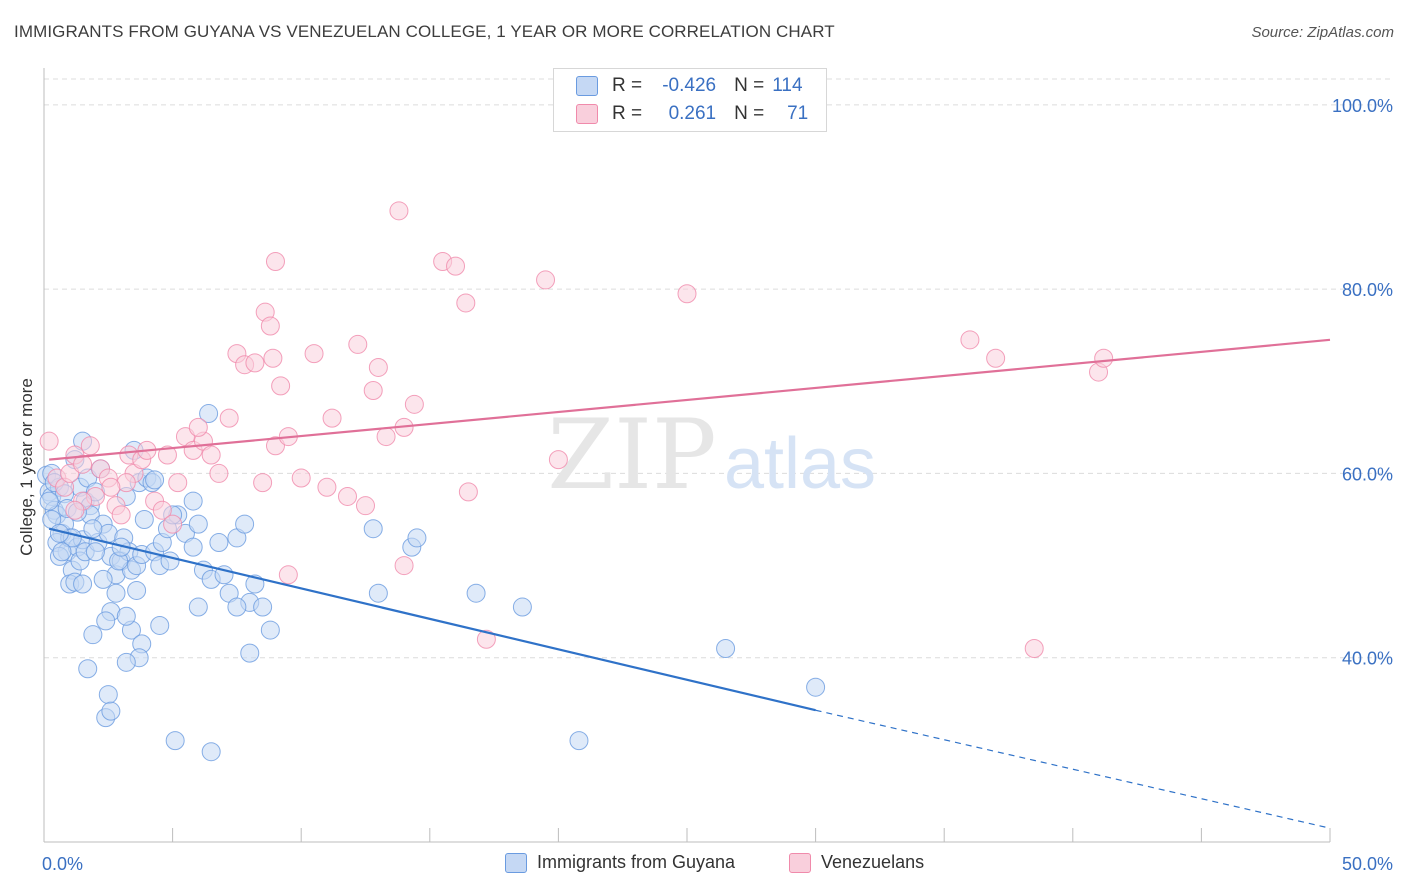  Describe the element at coordinates (800, 862) in the screenshot. I see `venezuelans-legend-swatch` at that location.